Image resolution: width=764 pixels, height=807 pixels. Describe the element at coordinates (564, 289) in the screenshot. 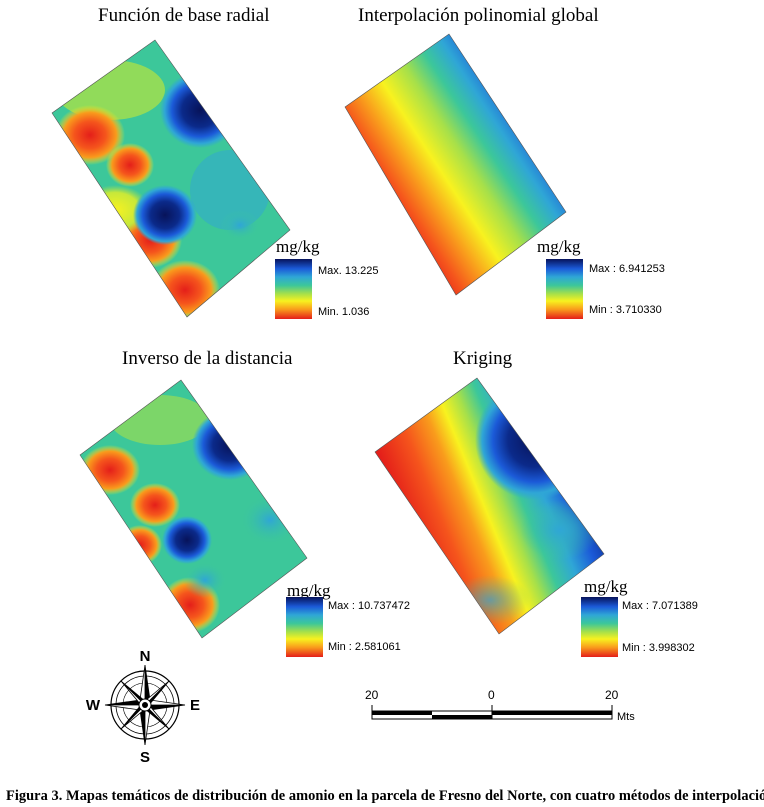

I see `legend-colorbar-polynomial` at that location.